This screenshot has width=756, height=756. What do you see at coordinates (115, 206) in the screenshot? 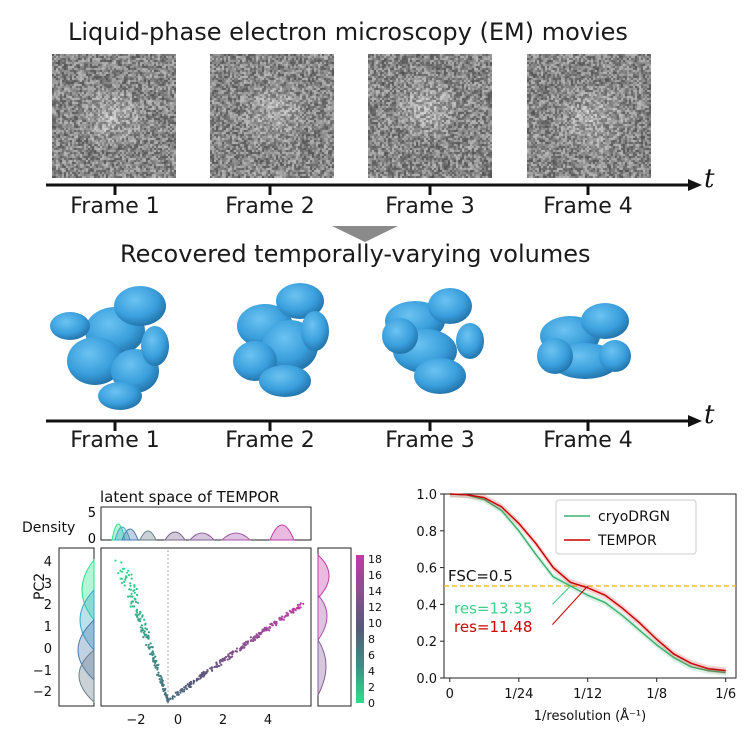
I see `em-frame-label-1: Frame 1` at bounding box center [115, 206].